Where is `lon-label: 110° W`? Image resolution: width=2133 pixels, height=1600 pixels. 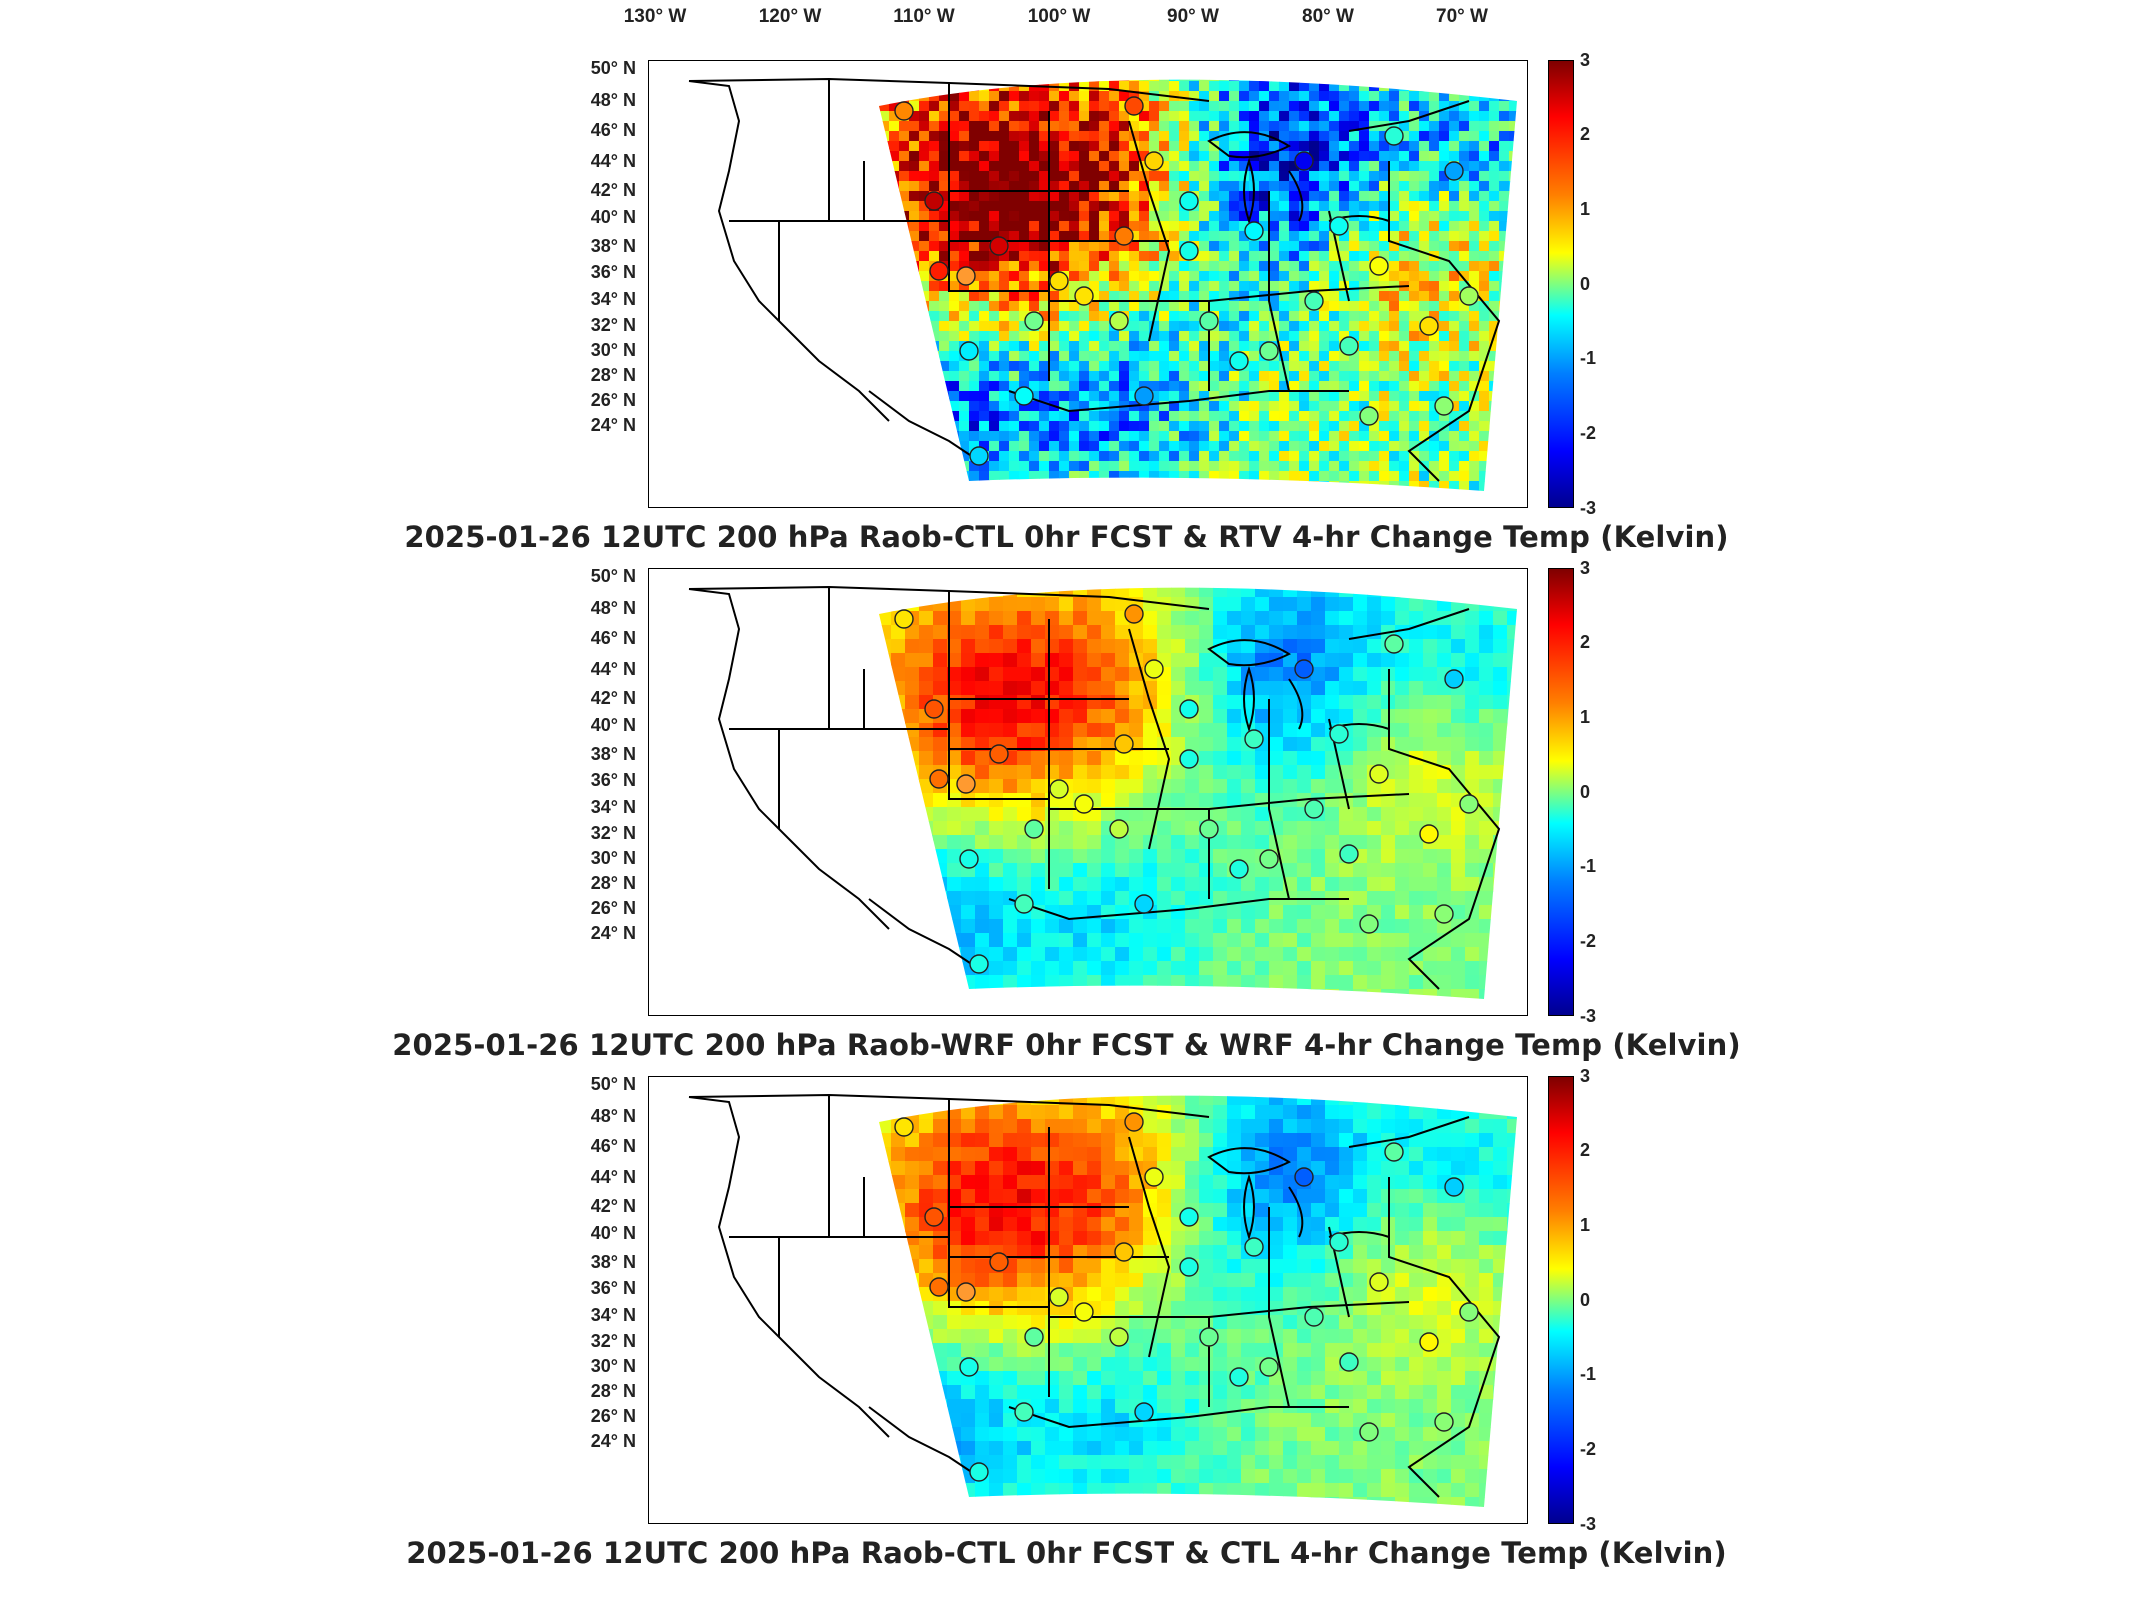
lon-label: 110° W is located at coordinates (924, 16).